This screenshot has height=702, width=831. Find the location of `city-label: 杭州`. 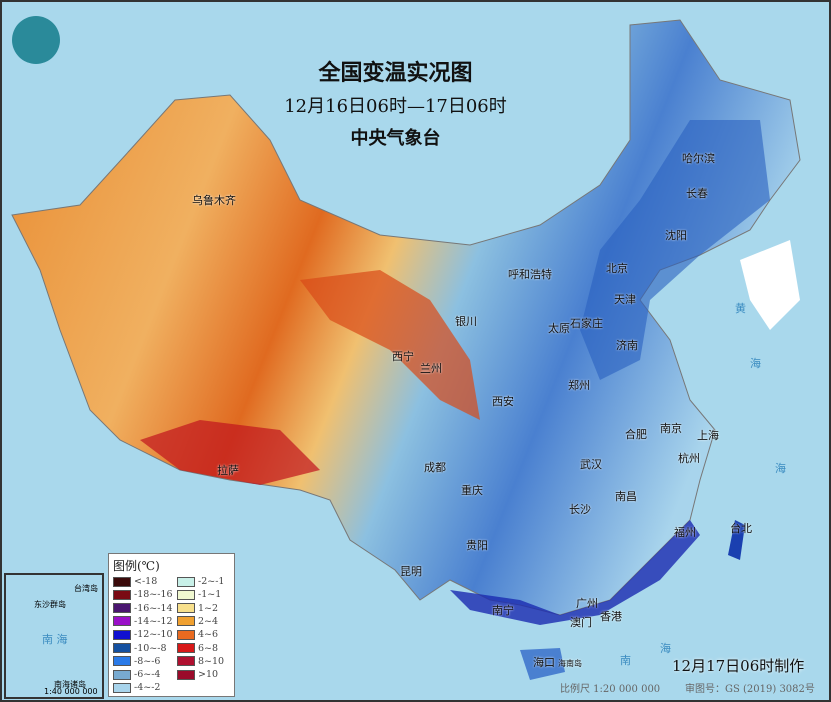

city-label: 杭州 is located at coordinates (689, 458).